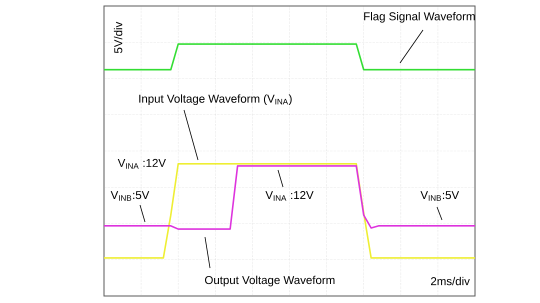 The image size is (540, 303). I want to click on text: 2ms/div, so click(450, 281).